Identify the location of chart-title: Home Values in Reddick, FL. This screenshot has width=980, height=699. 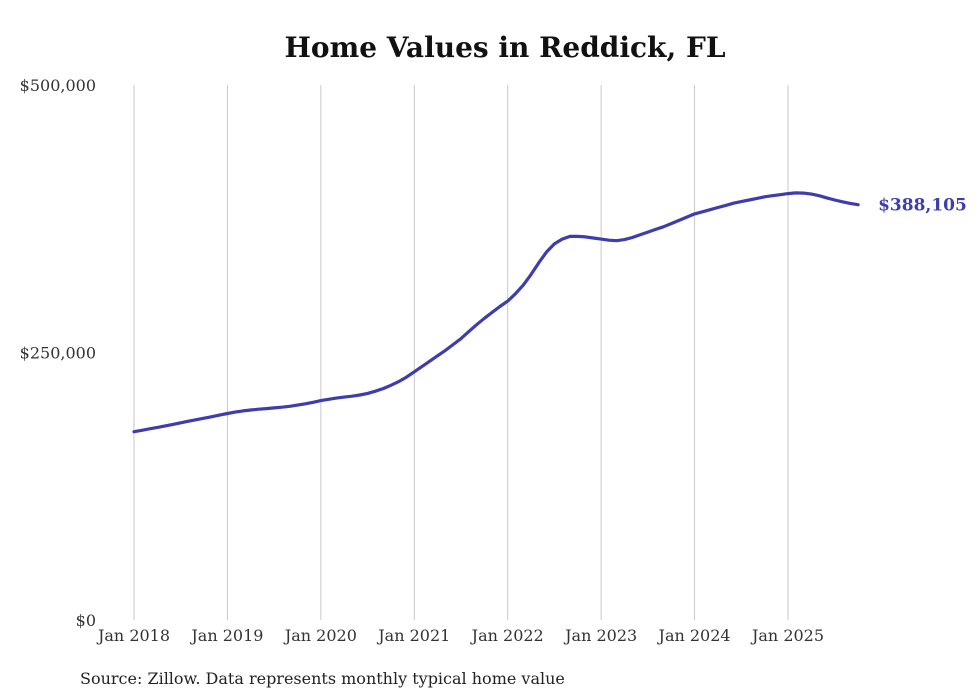
(504, 47).